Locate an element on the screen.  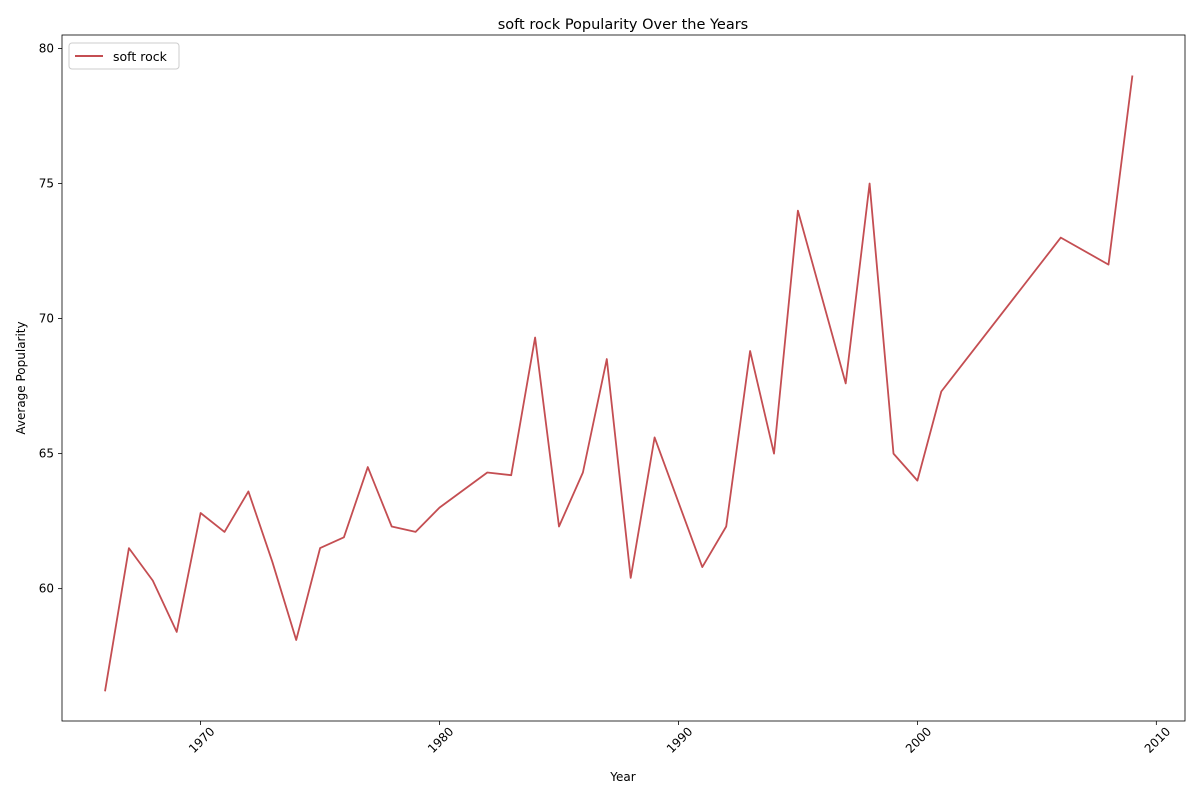
x-axis-label: Year is located at coordinates (622, 777).